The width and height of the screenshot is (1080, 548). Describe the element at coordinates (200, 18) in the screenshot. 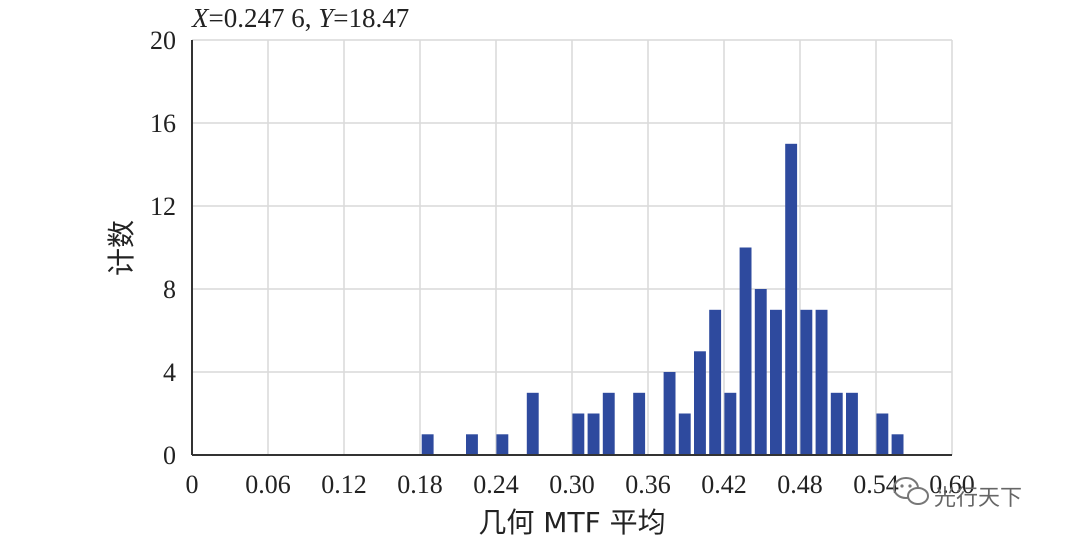

I see `readout-x-var: X` at that location.